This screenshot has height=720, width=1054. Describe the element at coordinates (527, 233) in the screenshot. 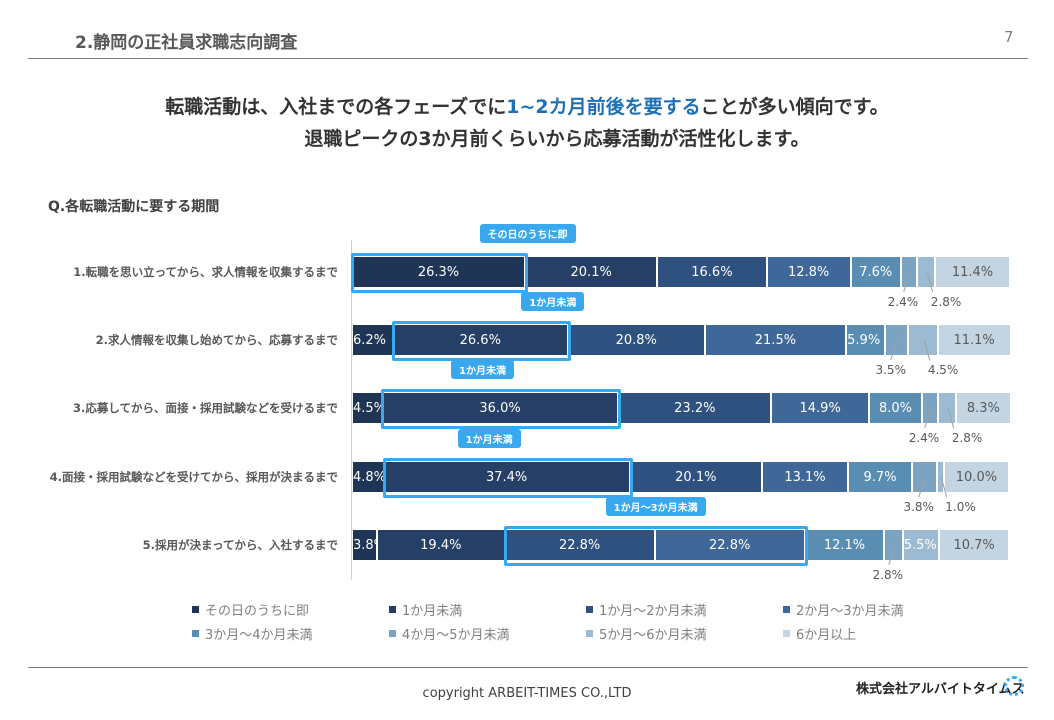

I see `highlight-callout: その日のうちに即` at that location.